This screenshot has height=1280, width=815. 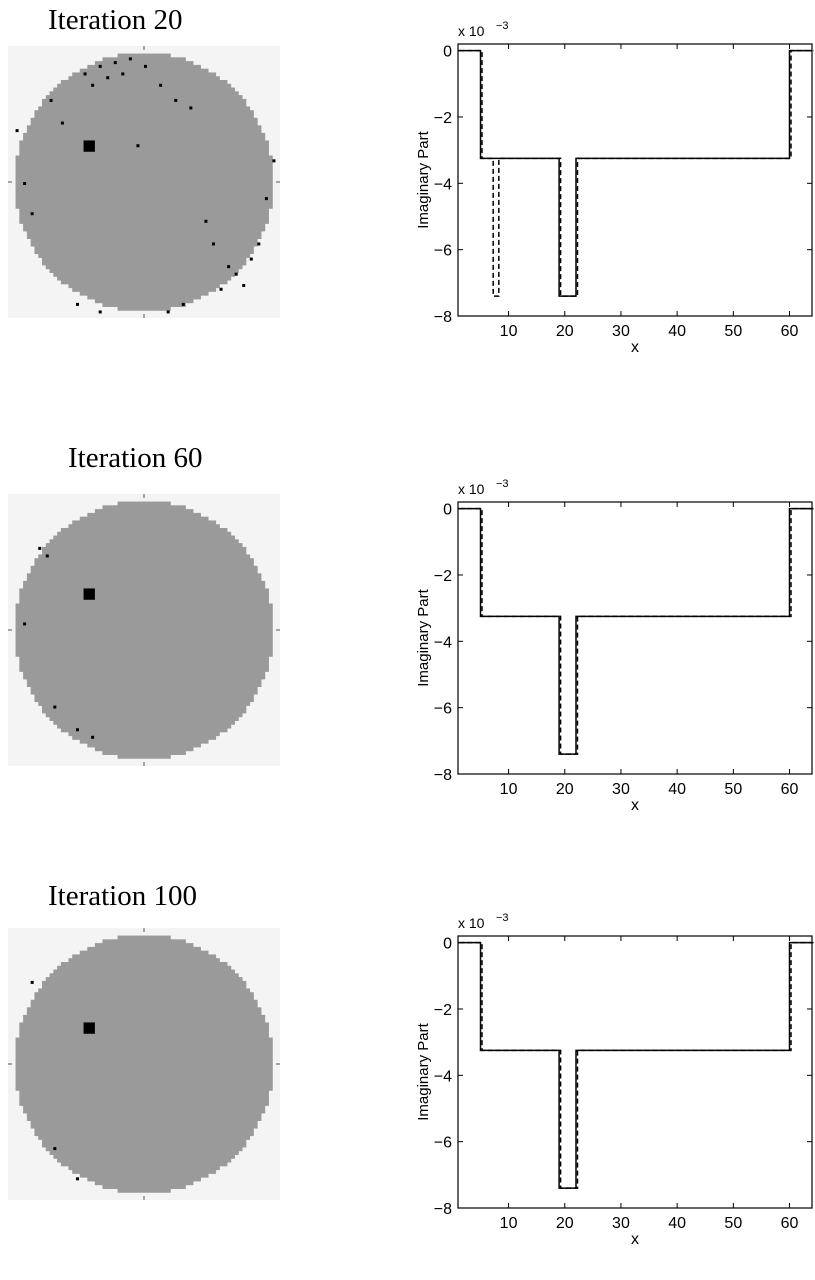 I want to click on reconstruction-image, so click(x=144, y=630).